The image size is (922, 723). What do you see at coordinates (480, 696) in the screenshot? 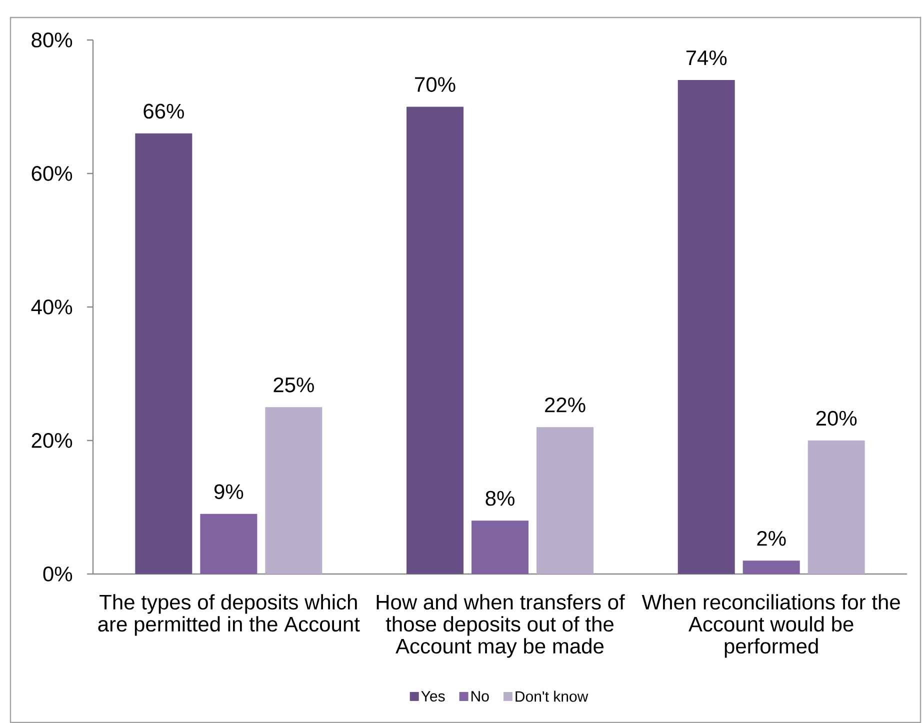
I see `legend-label: No` at bounding box center [480, 696].